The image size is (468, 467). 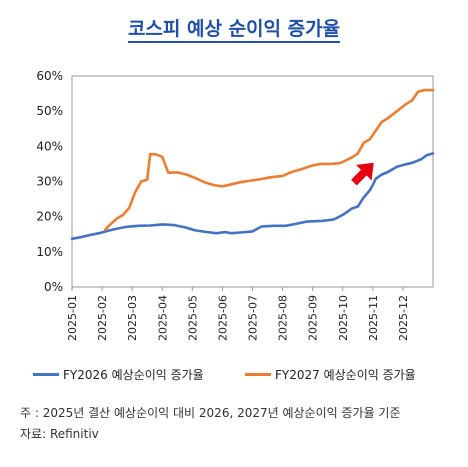 What do you see at coordinates (253, 318) in the screenshot?
I see `x-tick-label: 2025-07` at bounding box center [253, 318].